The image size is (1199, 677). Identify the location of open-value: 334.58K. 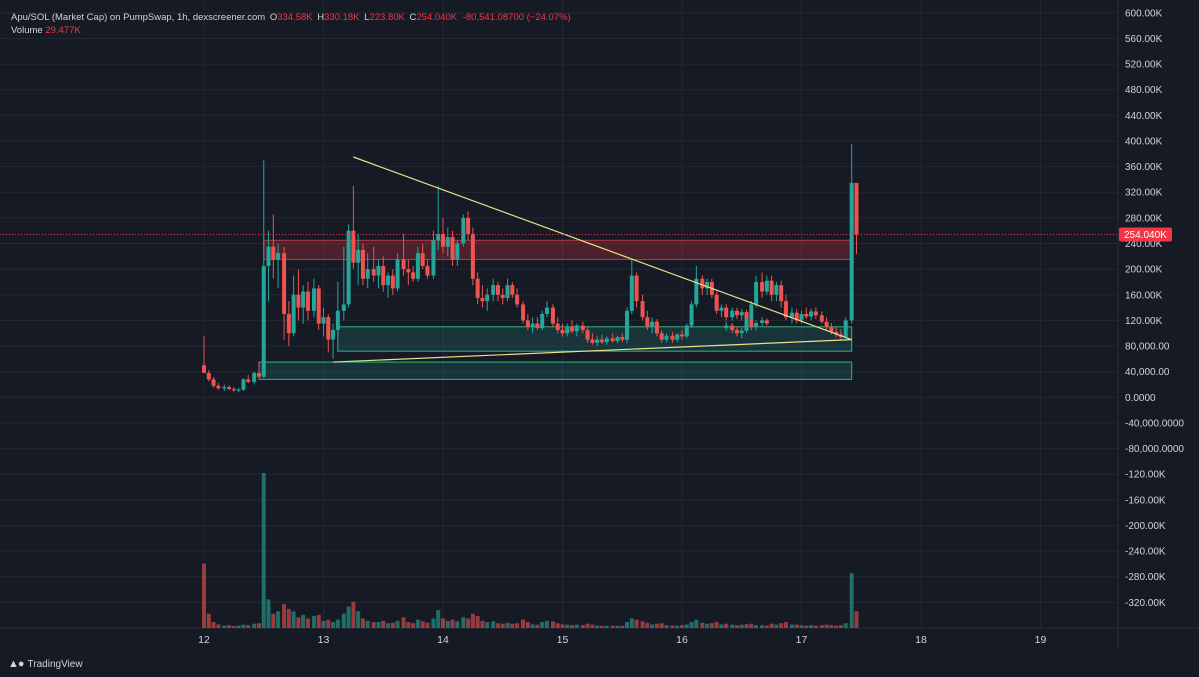
(295, 17).